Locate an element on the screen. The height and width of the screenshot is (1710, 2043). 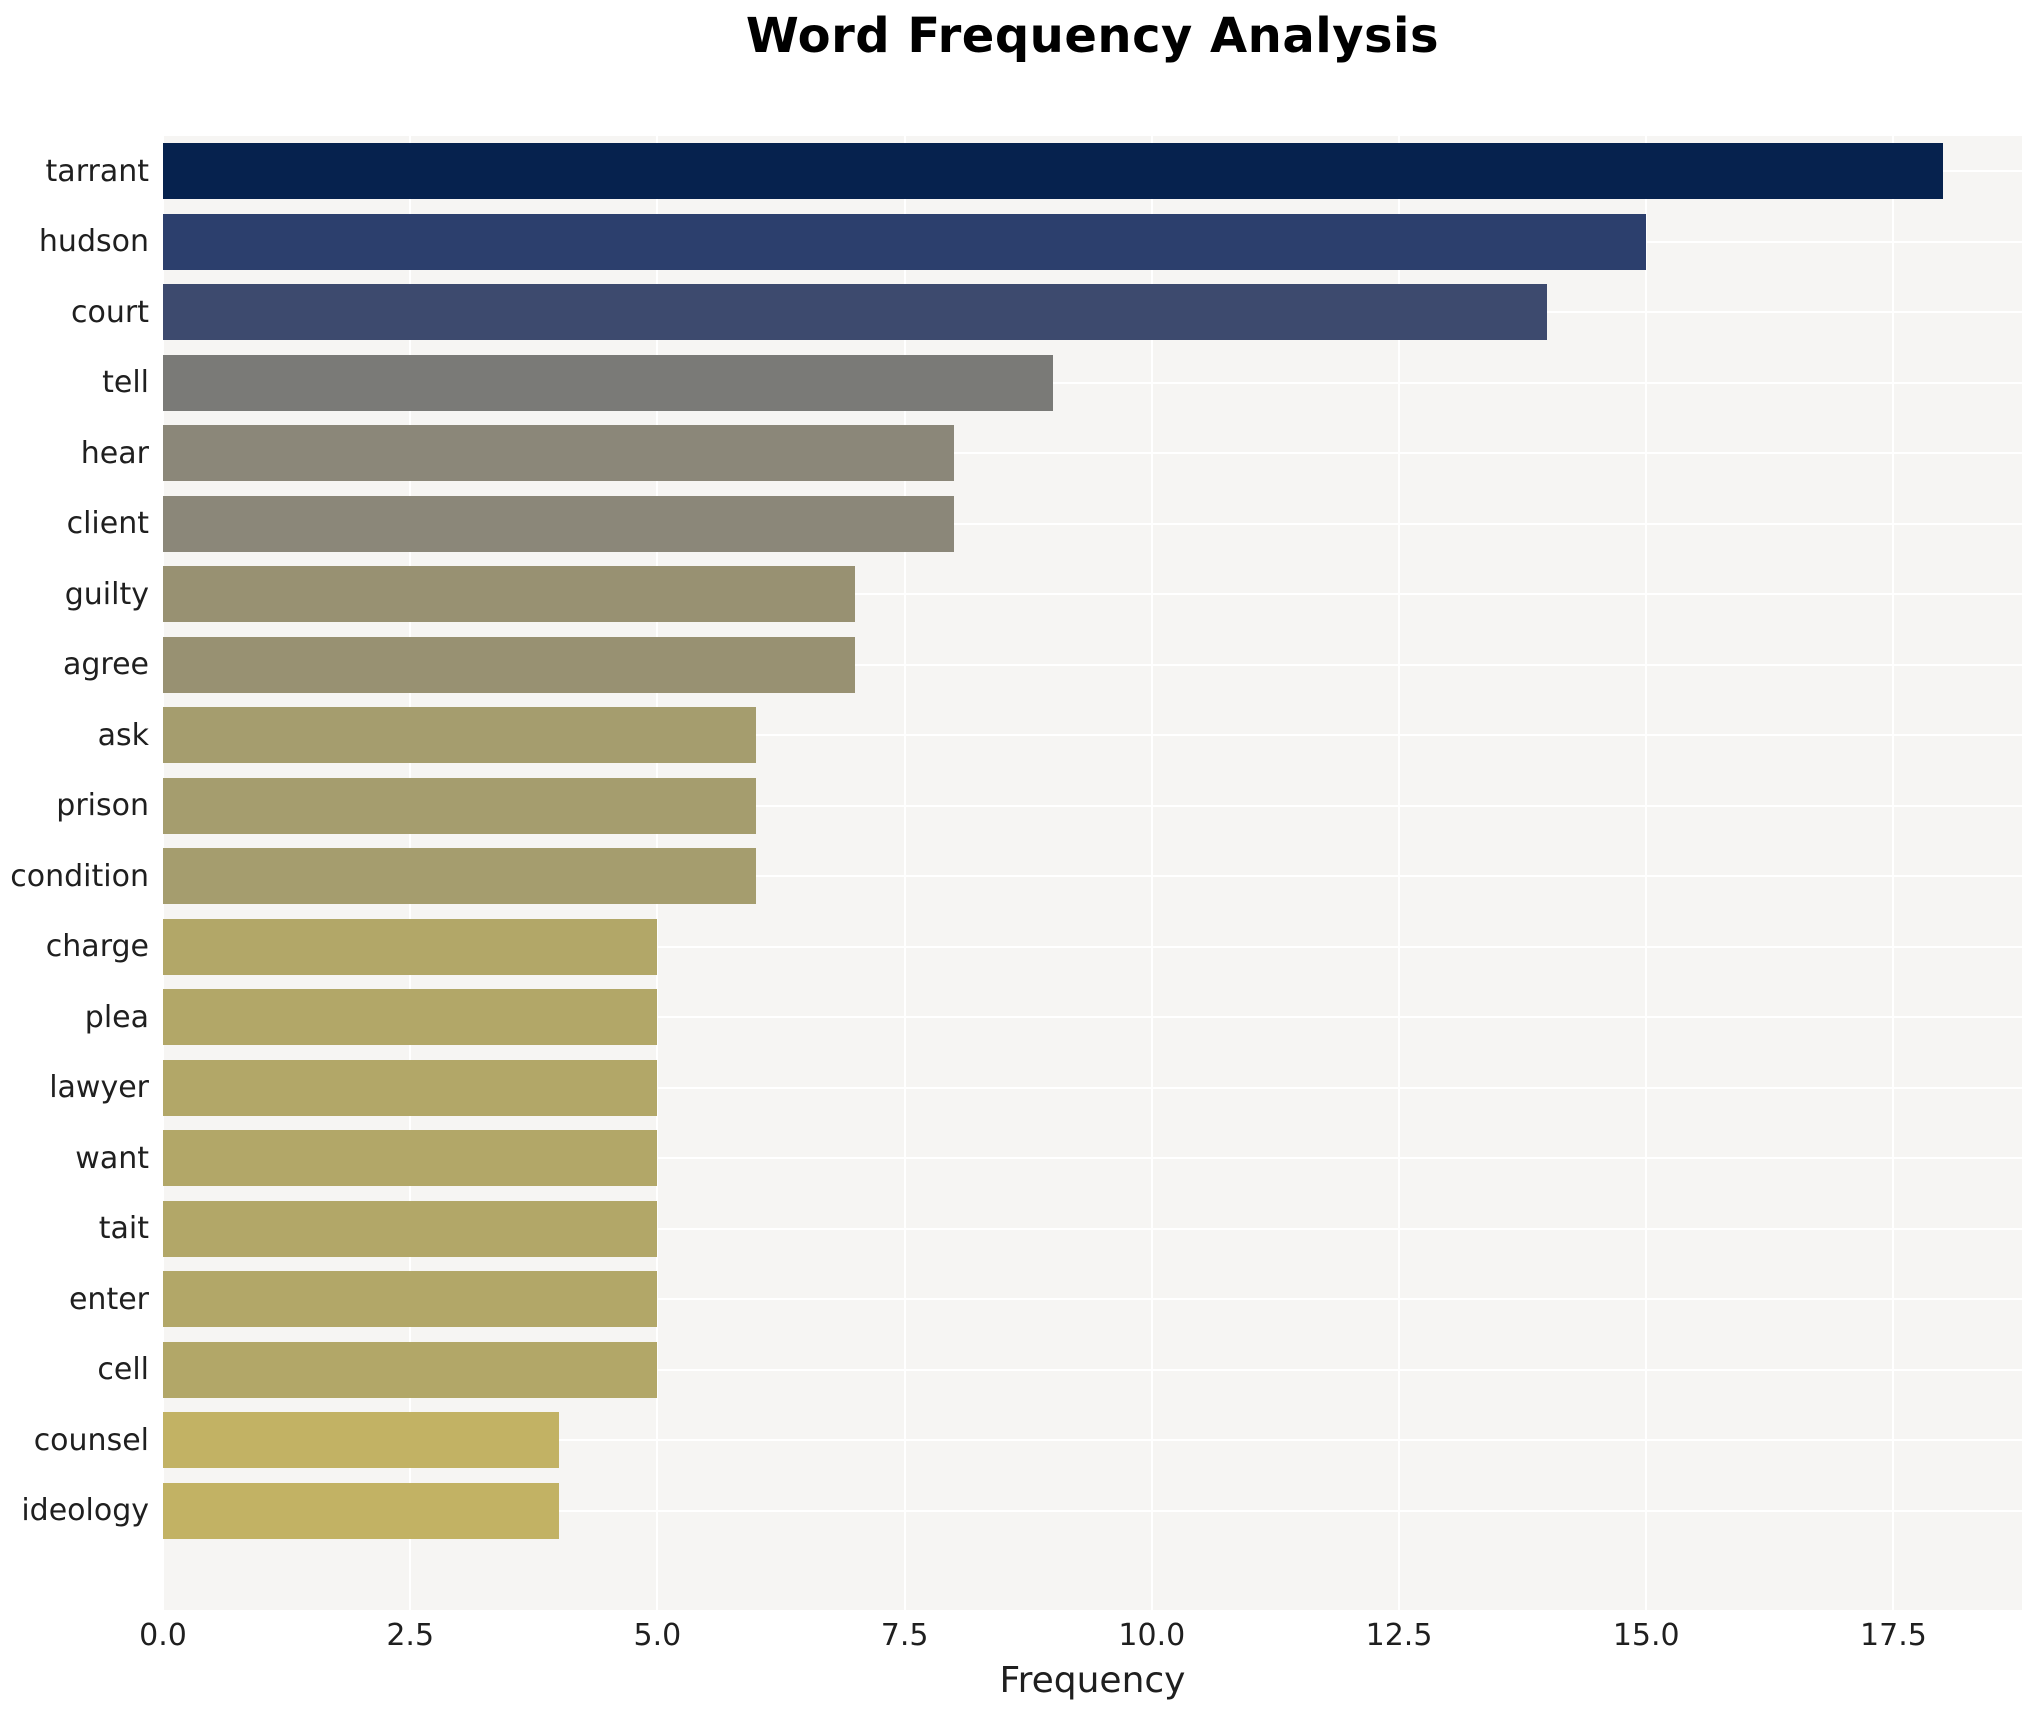
bar-row: cell is located at coordinates (1059, 1370).